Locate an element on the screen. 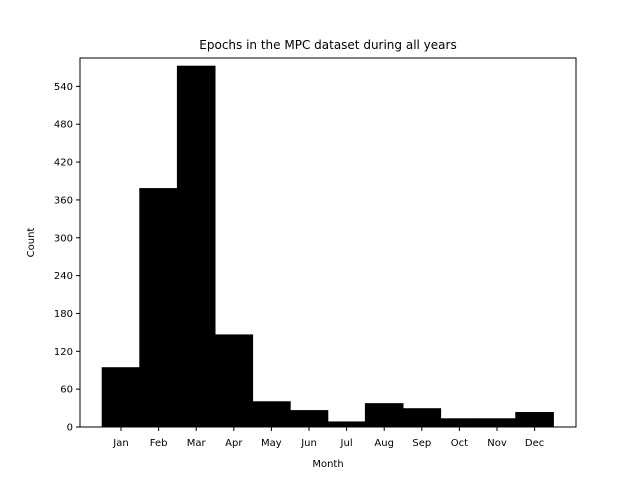  bar-apr is located at coordinates (234, 381).